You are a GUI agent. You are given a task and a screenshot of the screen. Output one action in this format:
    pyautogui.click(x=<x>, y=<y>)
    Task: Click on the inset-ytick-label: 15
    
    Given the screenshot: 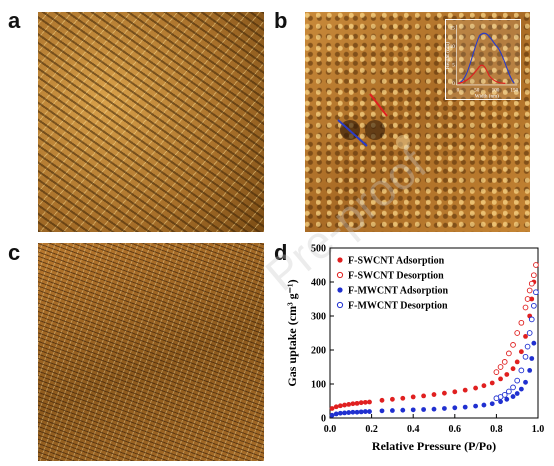 What is the action you would take?
    pyautogui.click(x=451, y=28)
    